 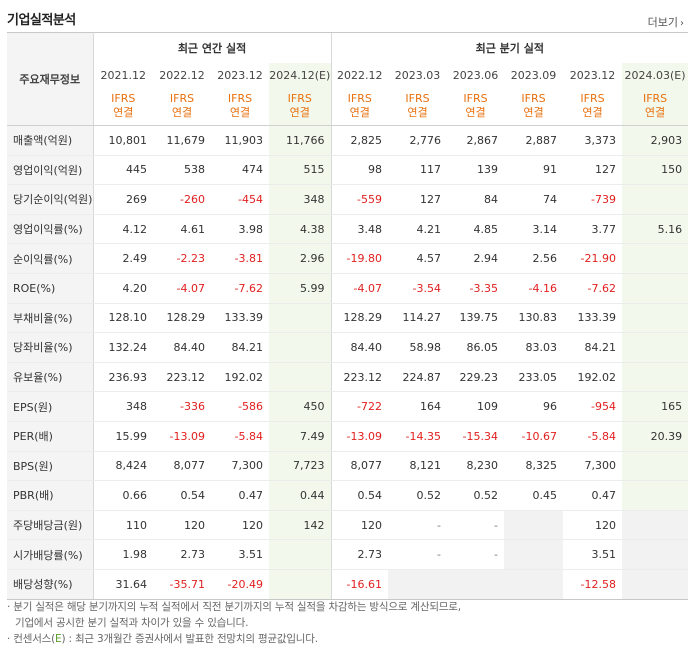 I want to click on row-label: 영업이익(억원), so click(x=50, y=170).